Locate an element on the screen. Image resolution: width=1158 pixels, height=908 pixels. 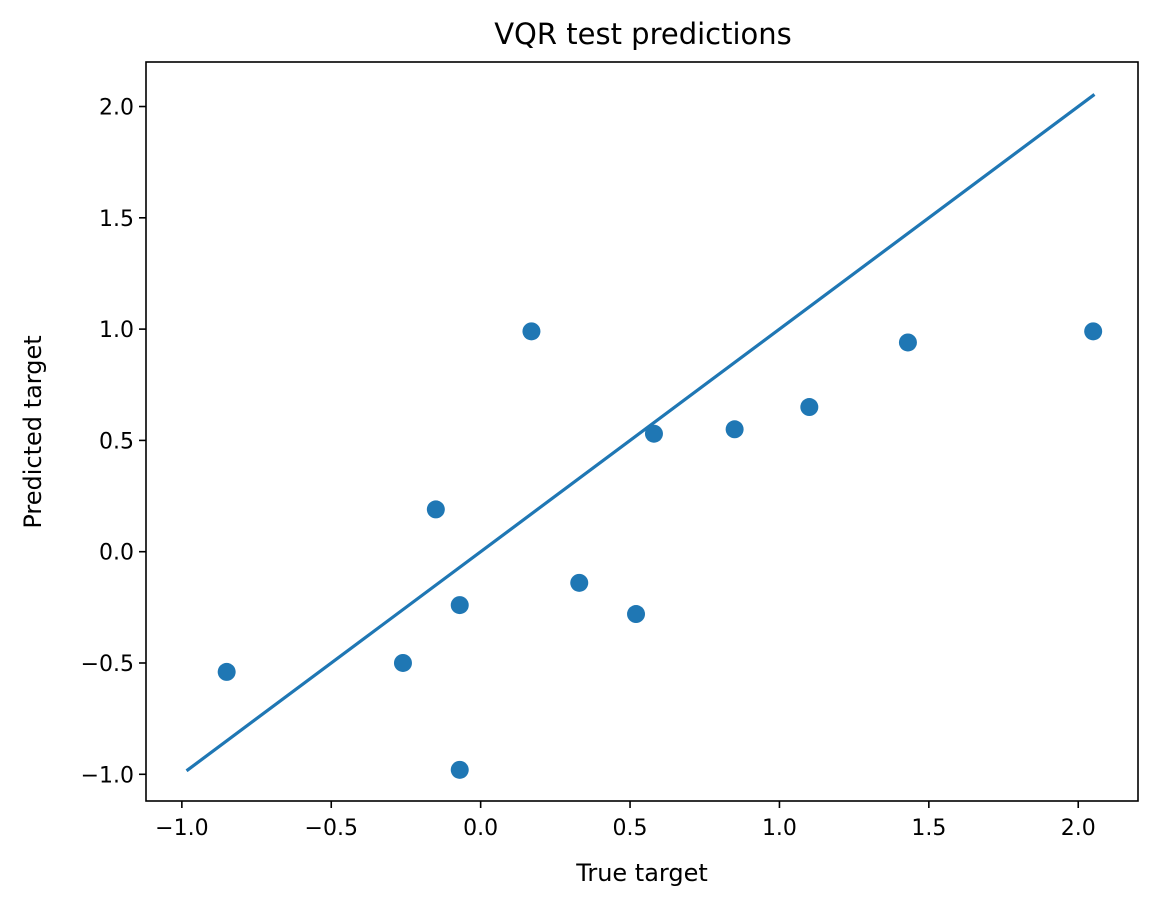
y-tick-label: −1.0 is located at coordinates (107, 775).